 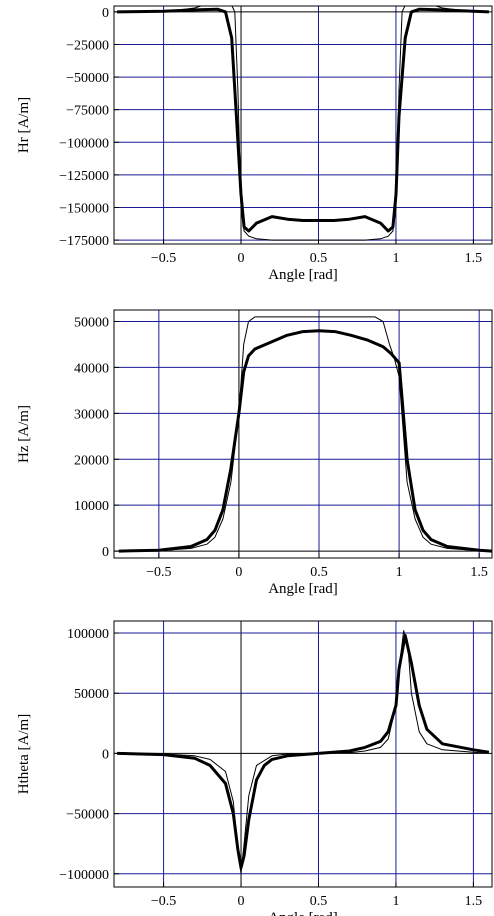 I want to click on y-tick-label: 10000, so click(x=91, y=506).